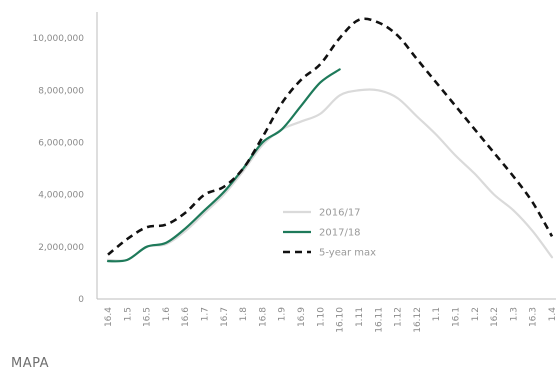 The height and width of the screenshot is (378, 558). What do you see at coordinates (360, 317) in the screenshot?
I see `x-tick-label: 1.11` at bounding box center [360, 317].